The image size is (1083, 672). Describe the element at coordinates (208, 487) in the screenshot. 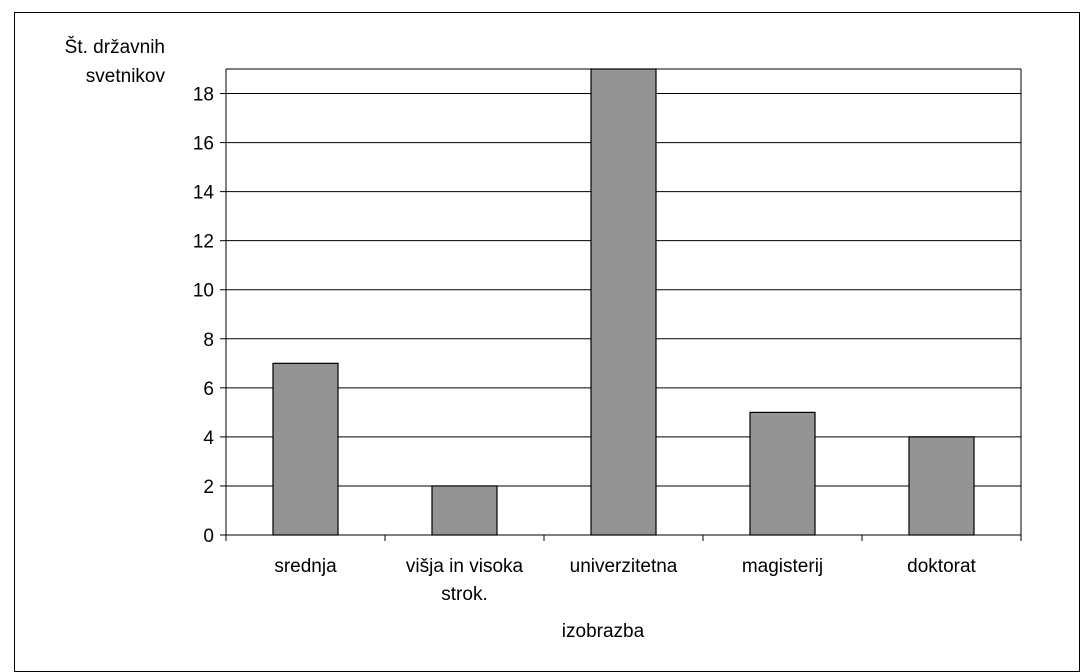

I see `y-tick-label: 2` at that location.